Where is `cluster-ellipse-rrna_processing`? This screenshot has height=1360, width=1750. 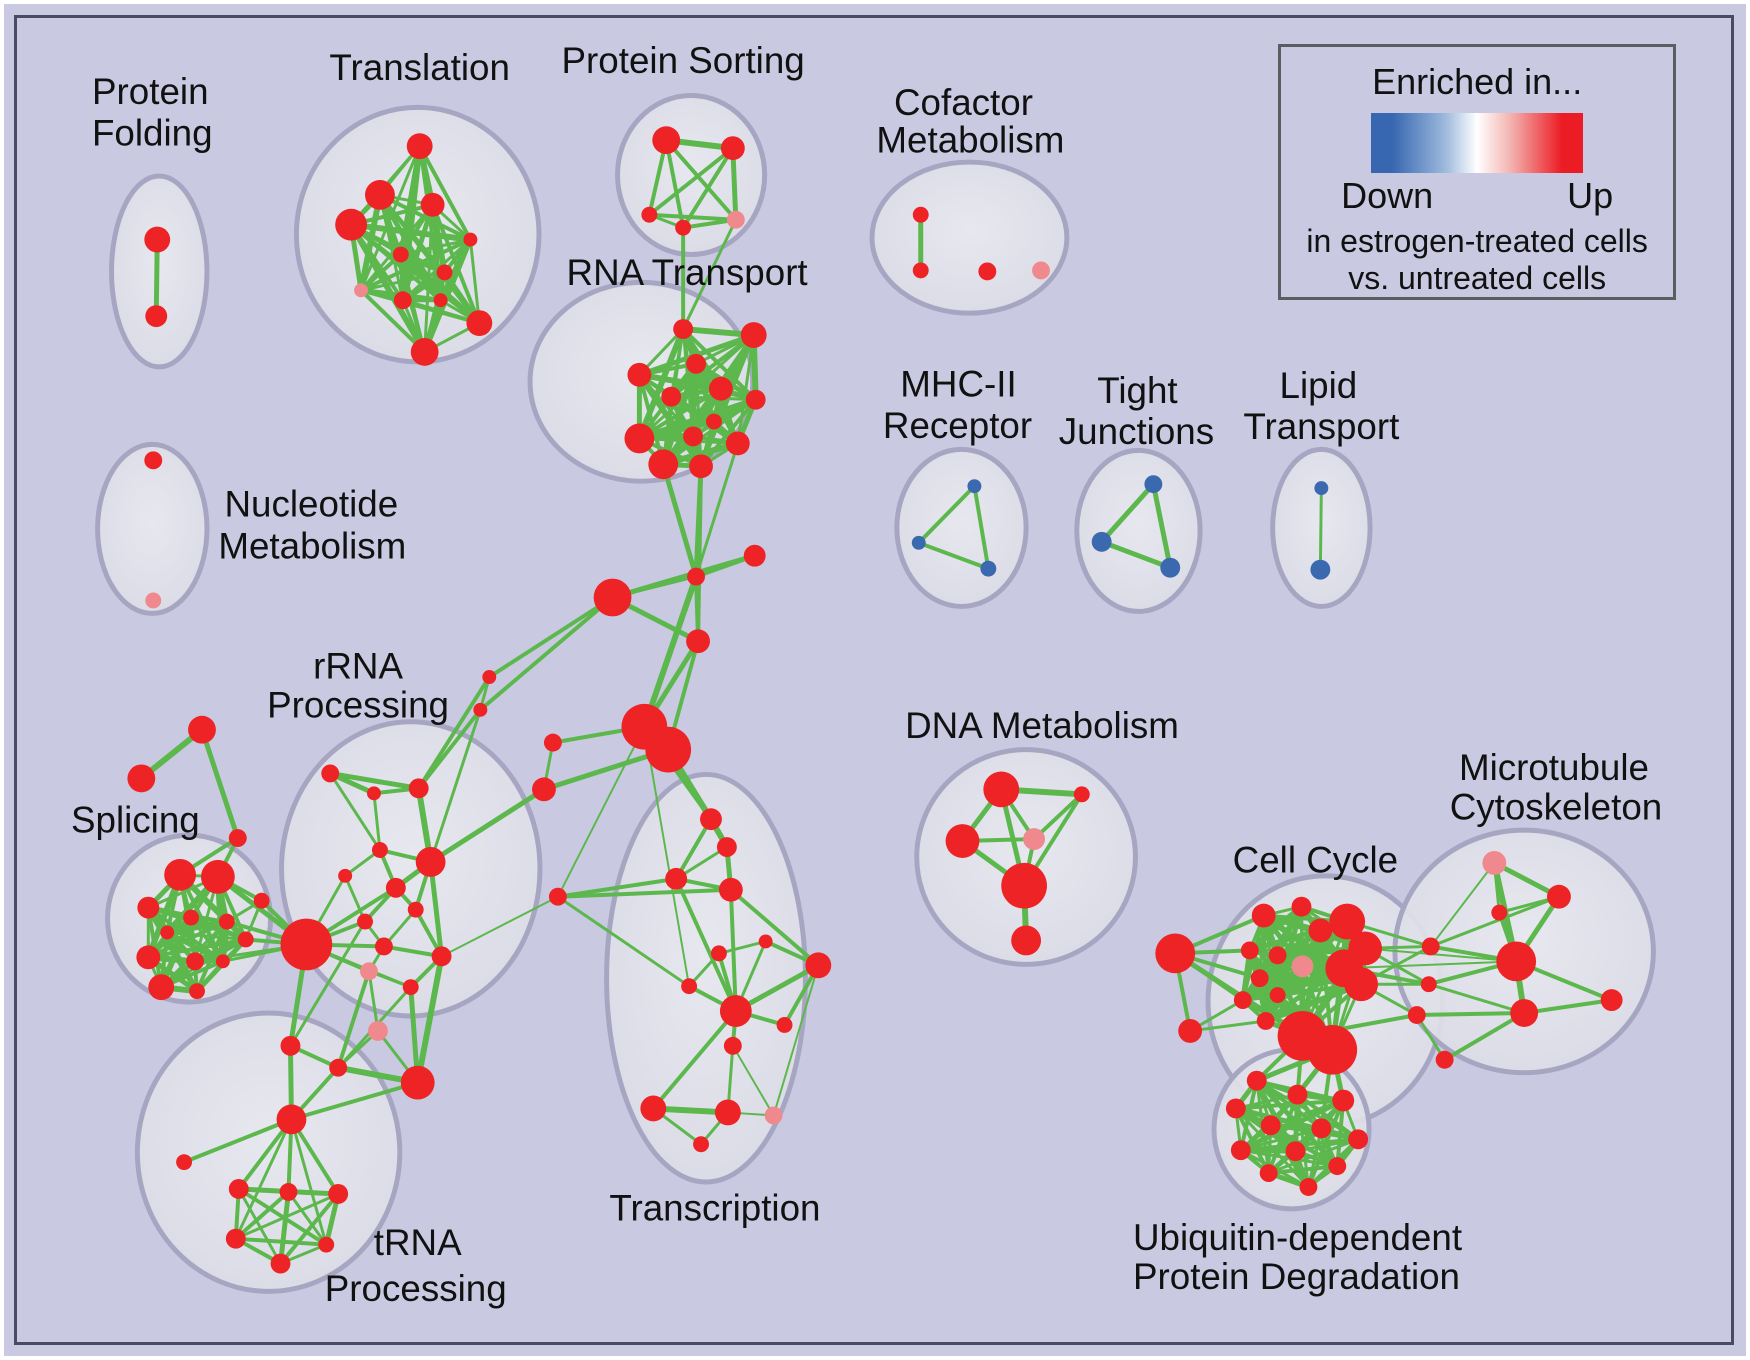
cluster-ellipse-rrna_processing is located at coordinates (411, 869).